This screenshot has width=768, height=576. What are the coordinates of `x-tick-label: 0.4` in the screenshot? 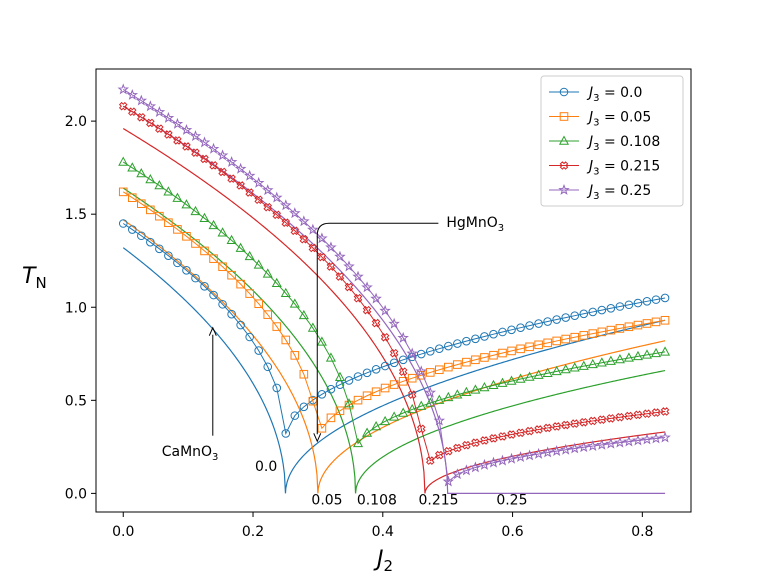 It's located at (383, 532).